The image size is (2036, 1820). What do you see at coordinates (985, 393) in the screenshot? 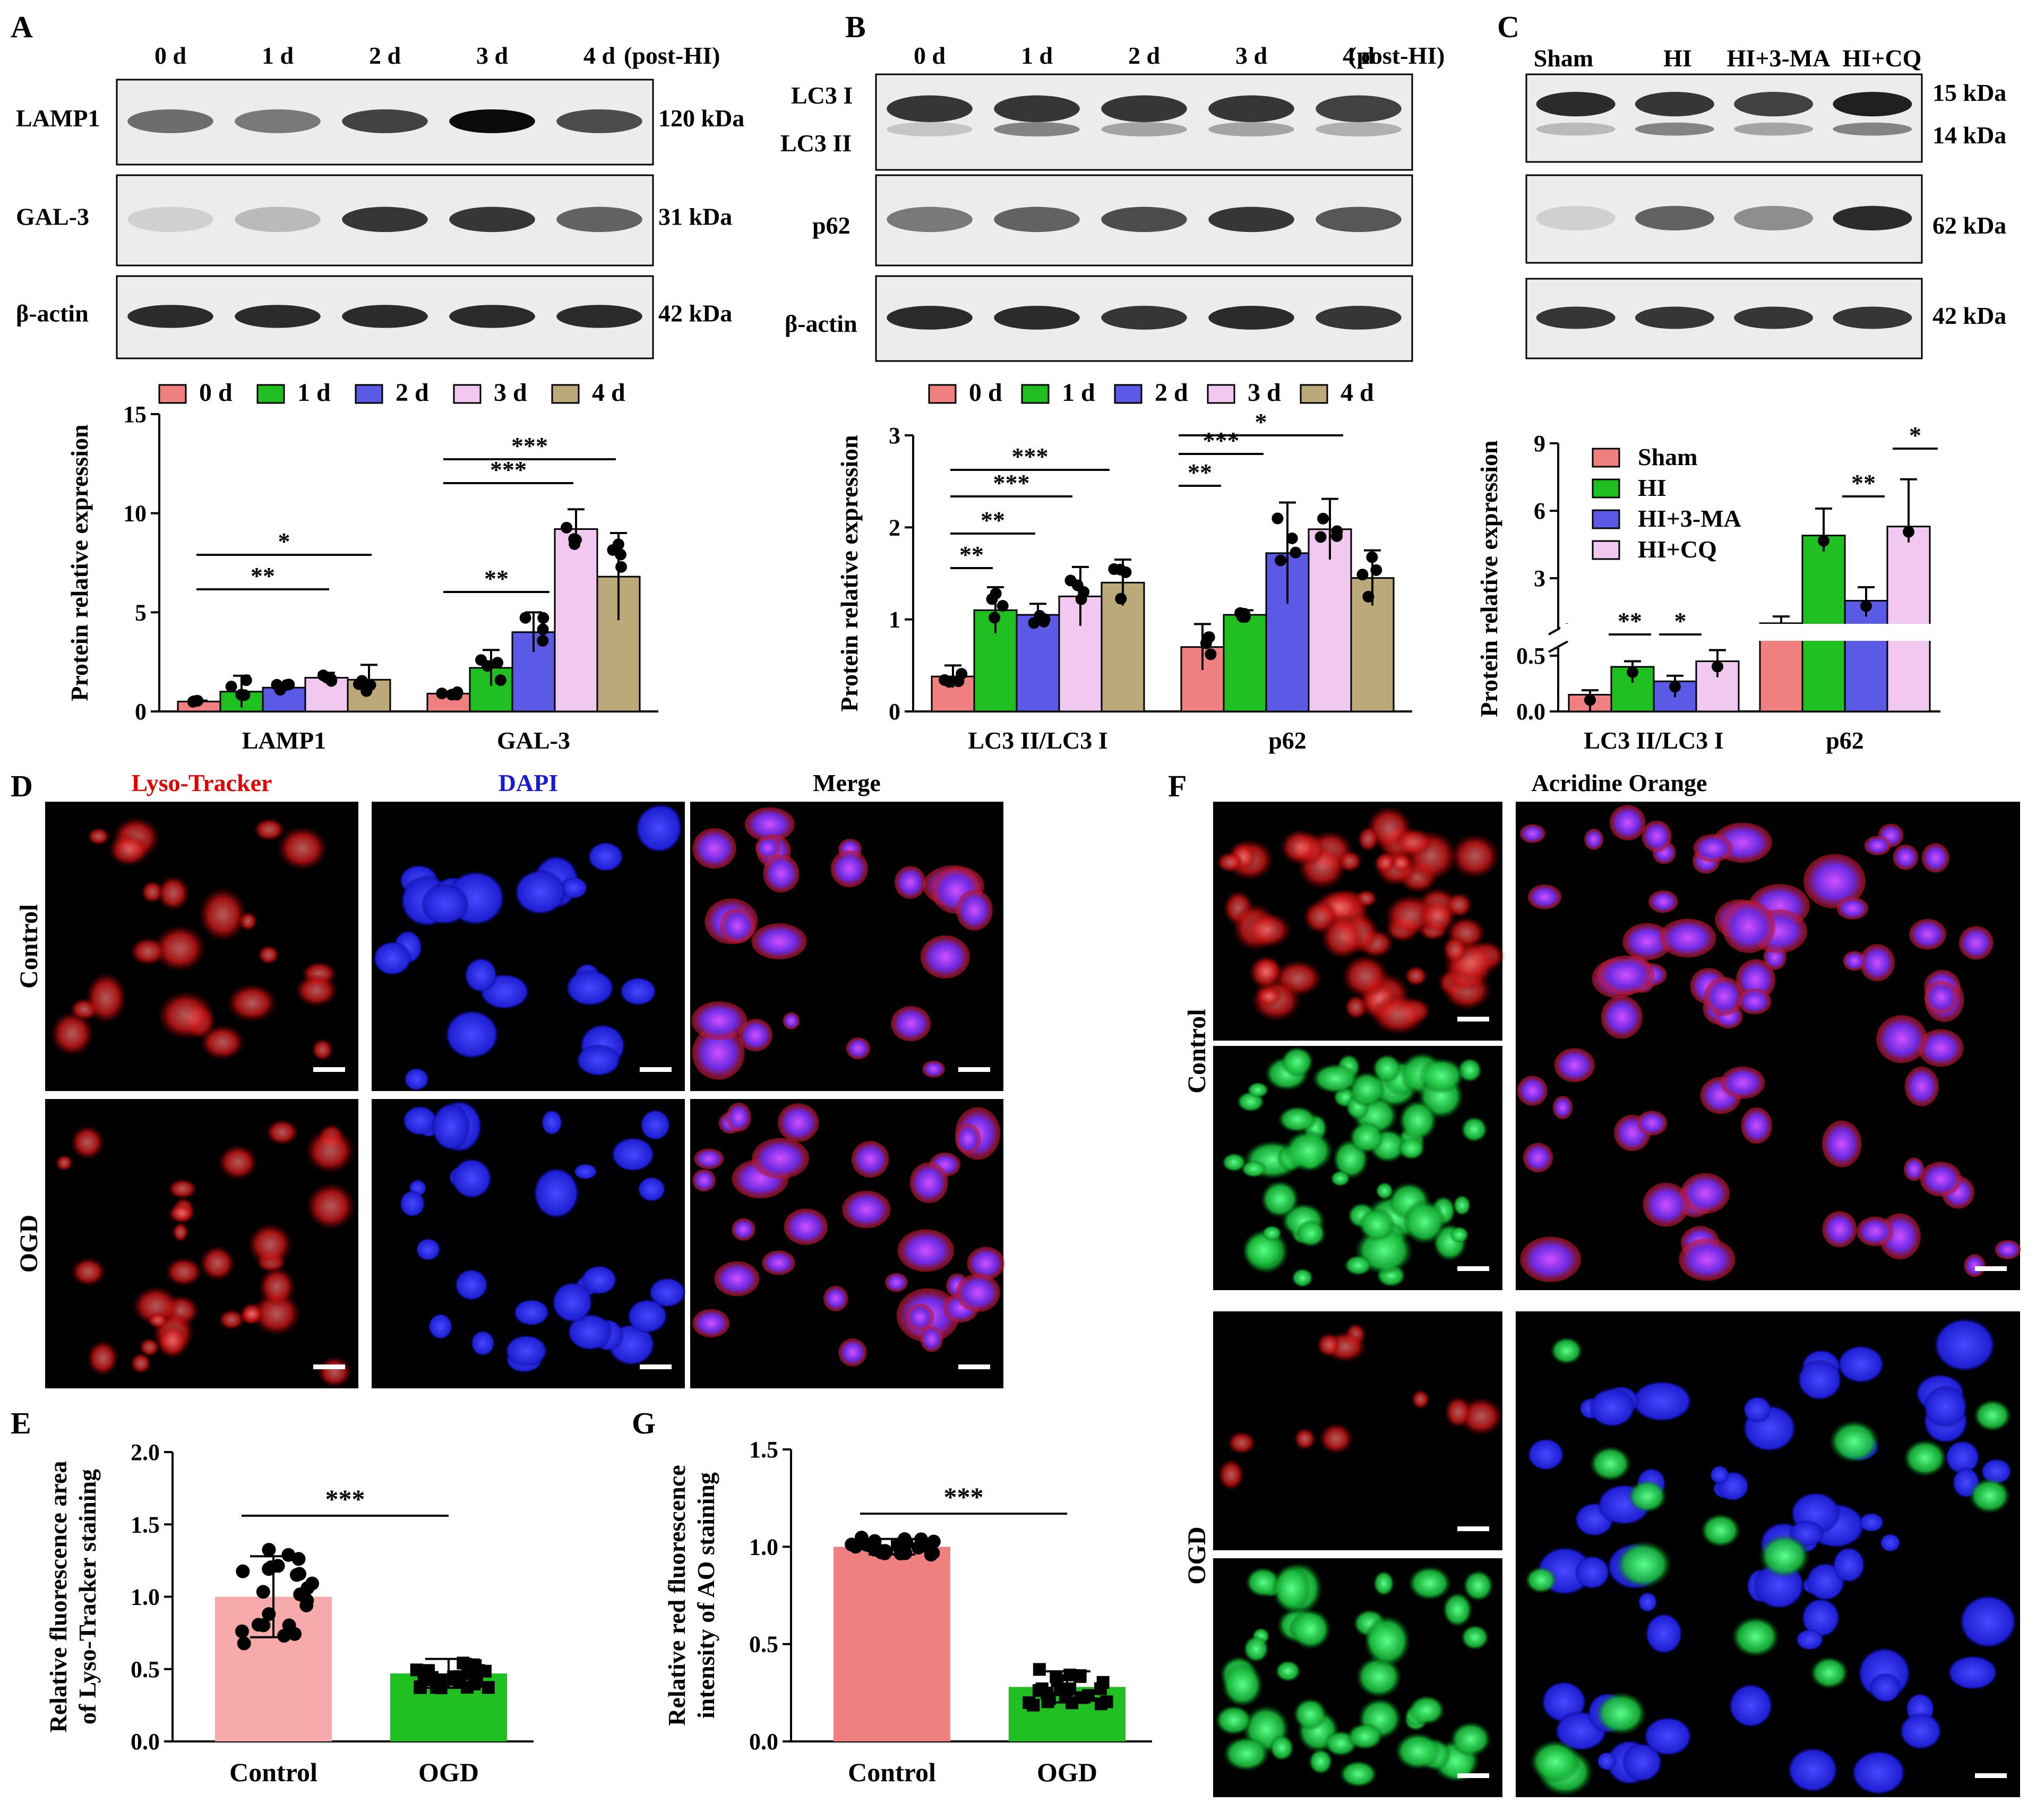
I see `legend-label: 0 d` at bounding box center [985, 393].